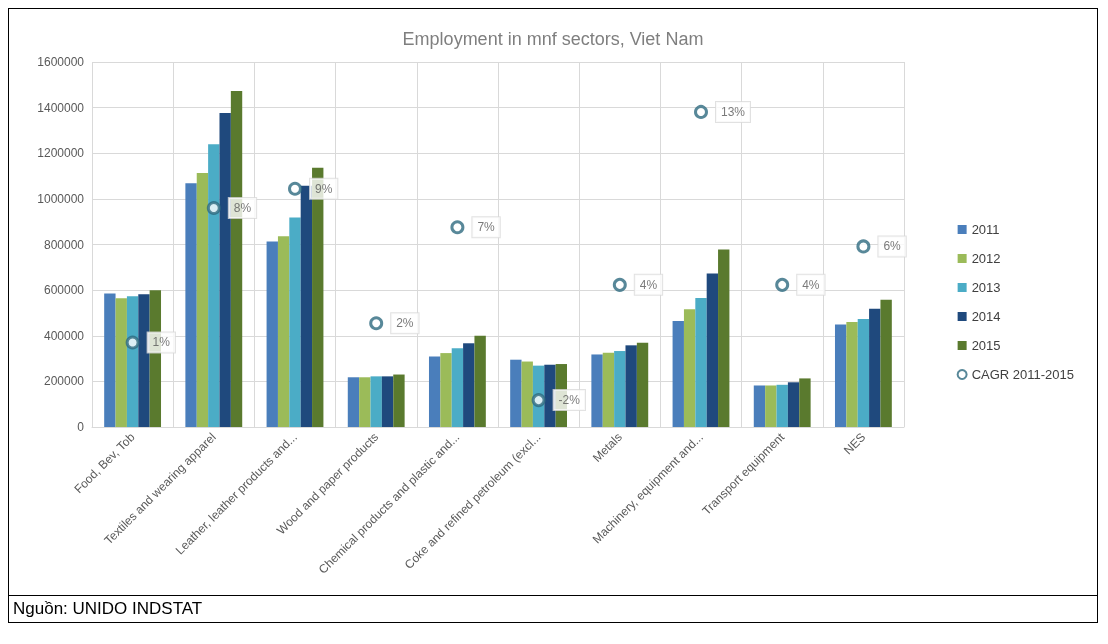  I want to click on y-tick-label: 400000, so click(64, 335).